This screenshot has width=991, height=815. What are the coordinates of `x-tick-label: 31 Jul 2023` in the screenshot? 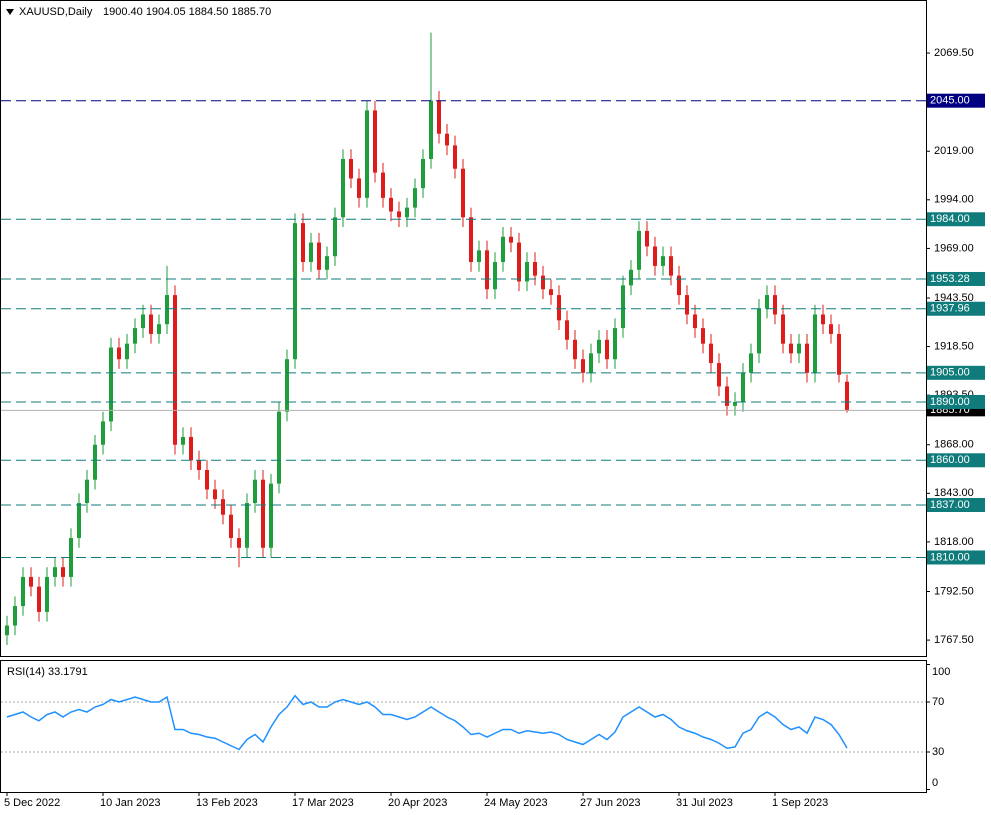 It's located at (704, 803).